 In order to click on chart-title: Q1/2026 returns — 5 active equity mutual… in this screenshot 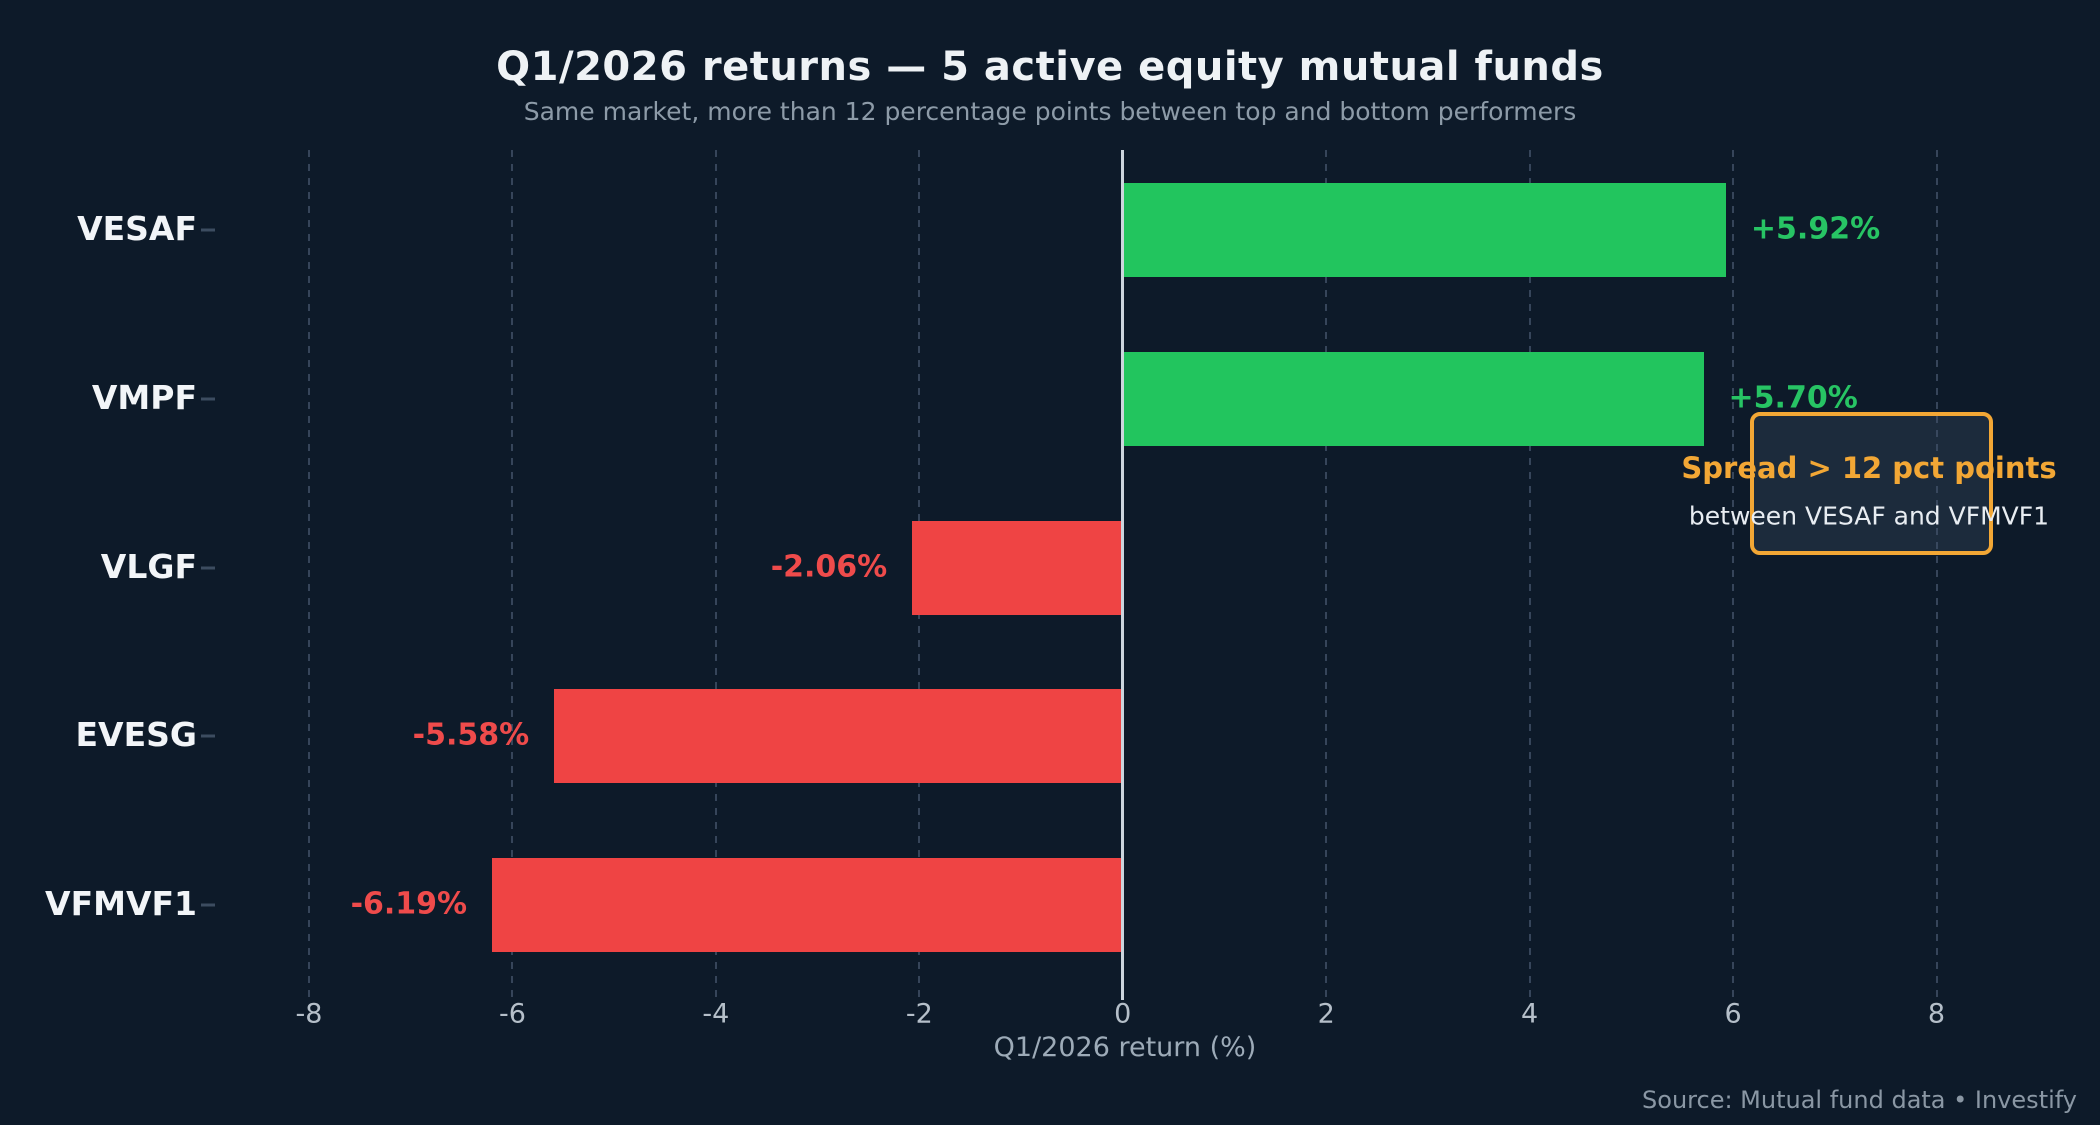, I will do `click(1050, 67)`.